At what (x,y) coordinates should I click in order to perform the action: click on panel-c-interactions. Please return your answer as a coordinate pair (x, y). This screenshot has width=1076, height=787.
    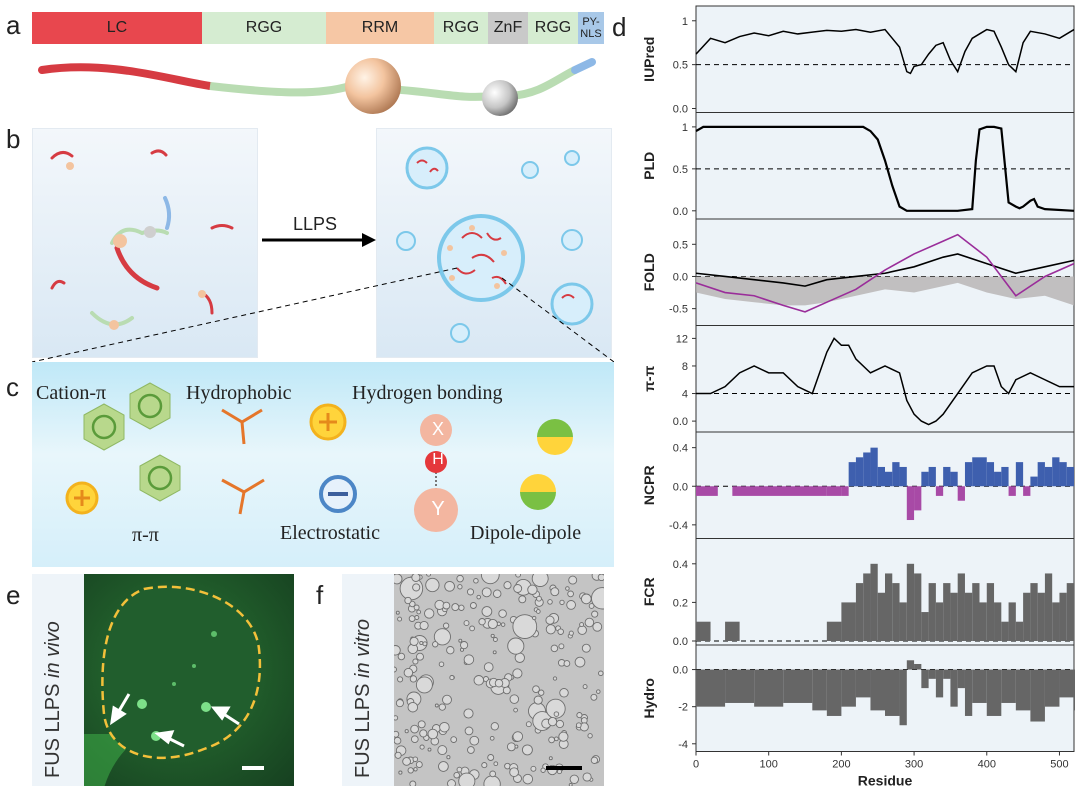
    Looking at the image, I should click on (323, 464).